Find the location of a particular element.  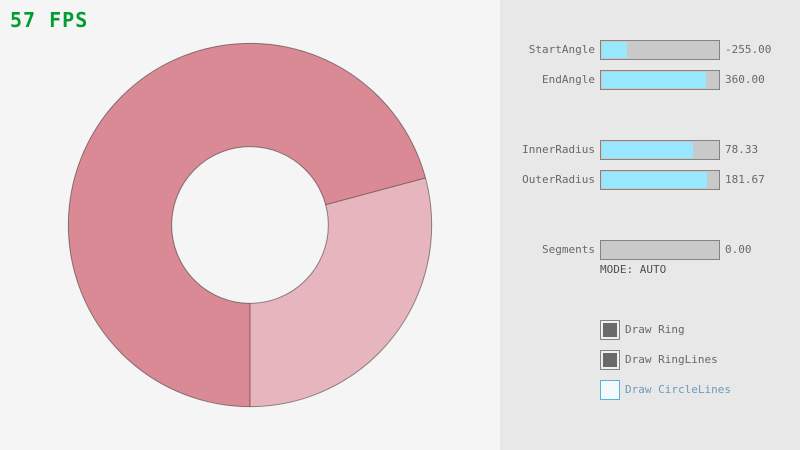

outerradius-slider-fill is located at coordinates (655, 180).